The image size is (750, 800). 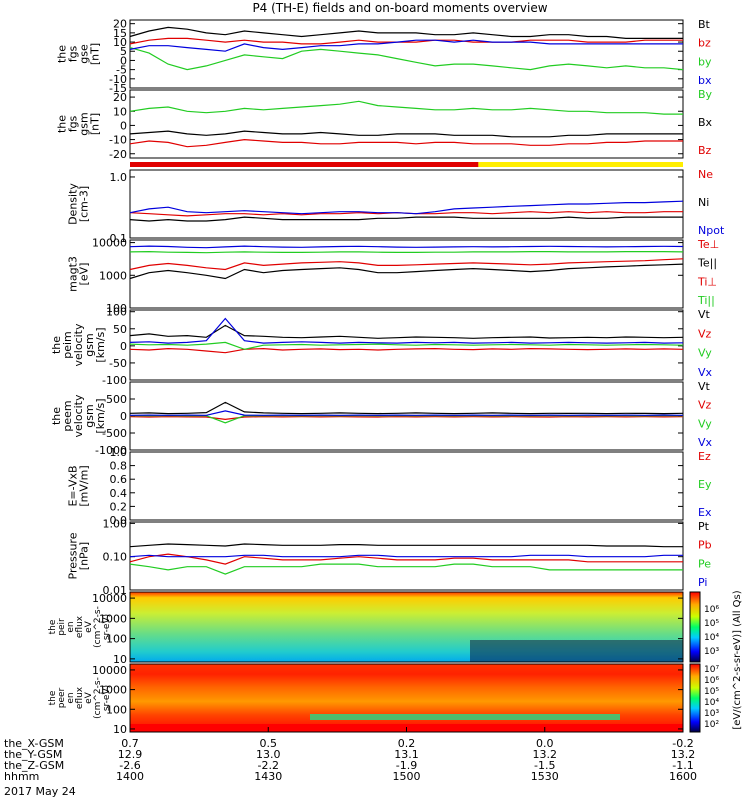 I want to click on series-Ni, so click(x=406, y=219).